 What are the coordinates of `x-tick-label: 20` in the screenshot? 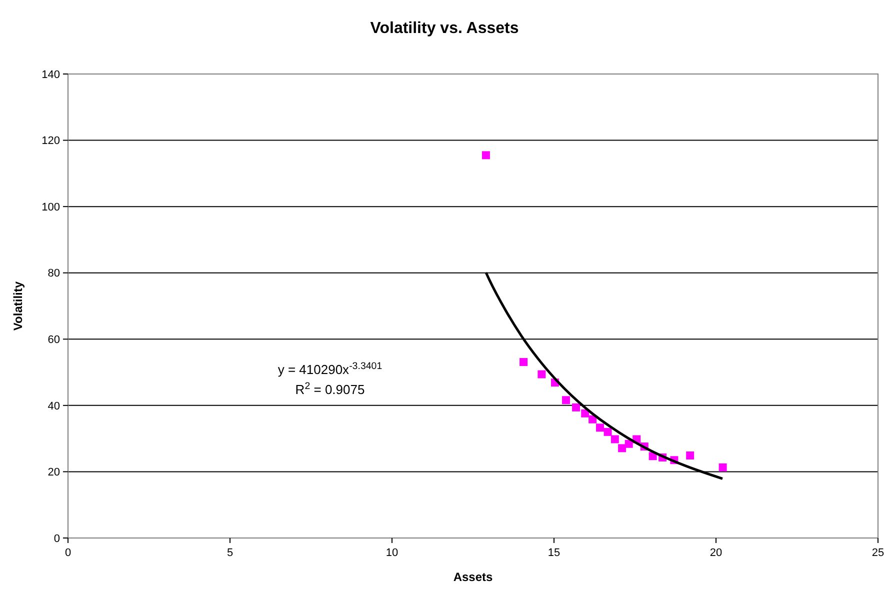 It's located at (716, 553).